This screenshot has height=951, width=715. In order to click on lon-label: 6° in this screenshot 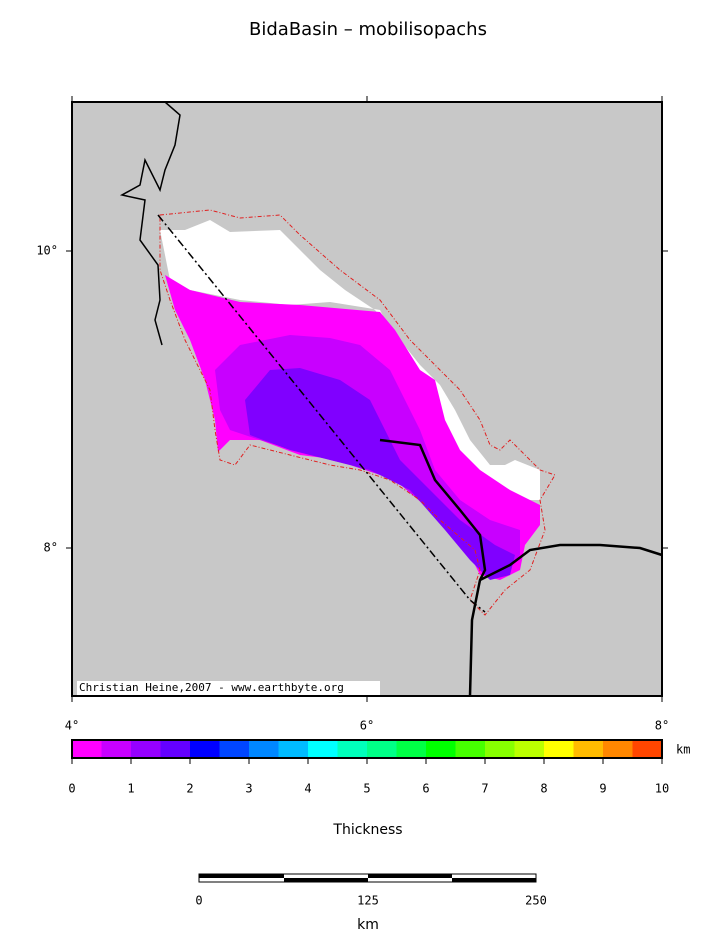, I will do `click(367, 726)`.